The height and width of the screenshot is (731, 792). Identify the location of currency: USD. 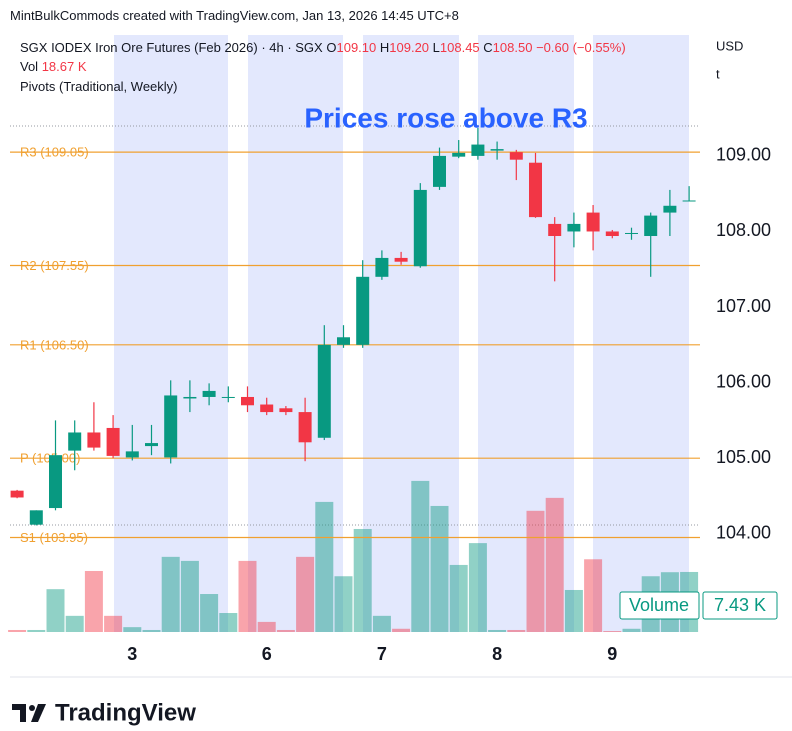
(729, 45).